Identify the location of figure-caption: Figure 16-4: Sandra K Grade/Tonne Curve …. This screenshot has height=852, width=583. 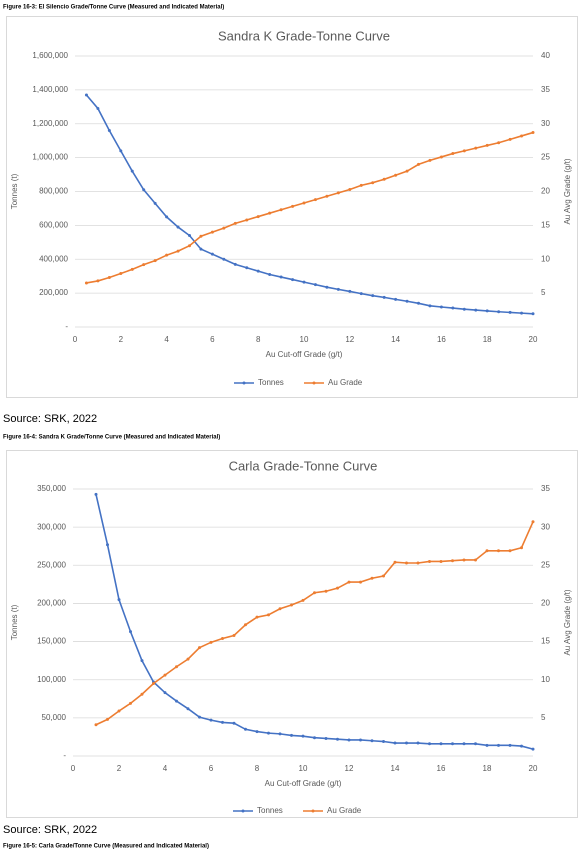
(111, 438).